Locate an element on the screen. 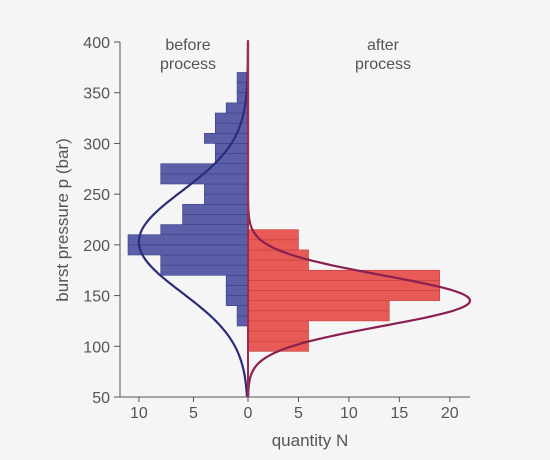 Image resolution: width=550 pixels, height=460 pixels. x-tick-label: 0 is located at coordinates (248, 413).